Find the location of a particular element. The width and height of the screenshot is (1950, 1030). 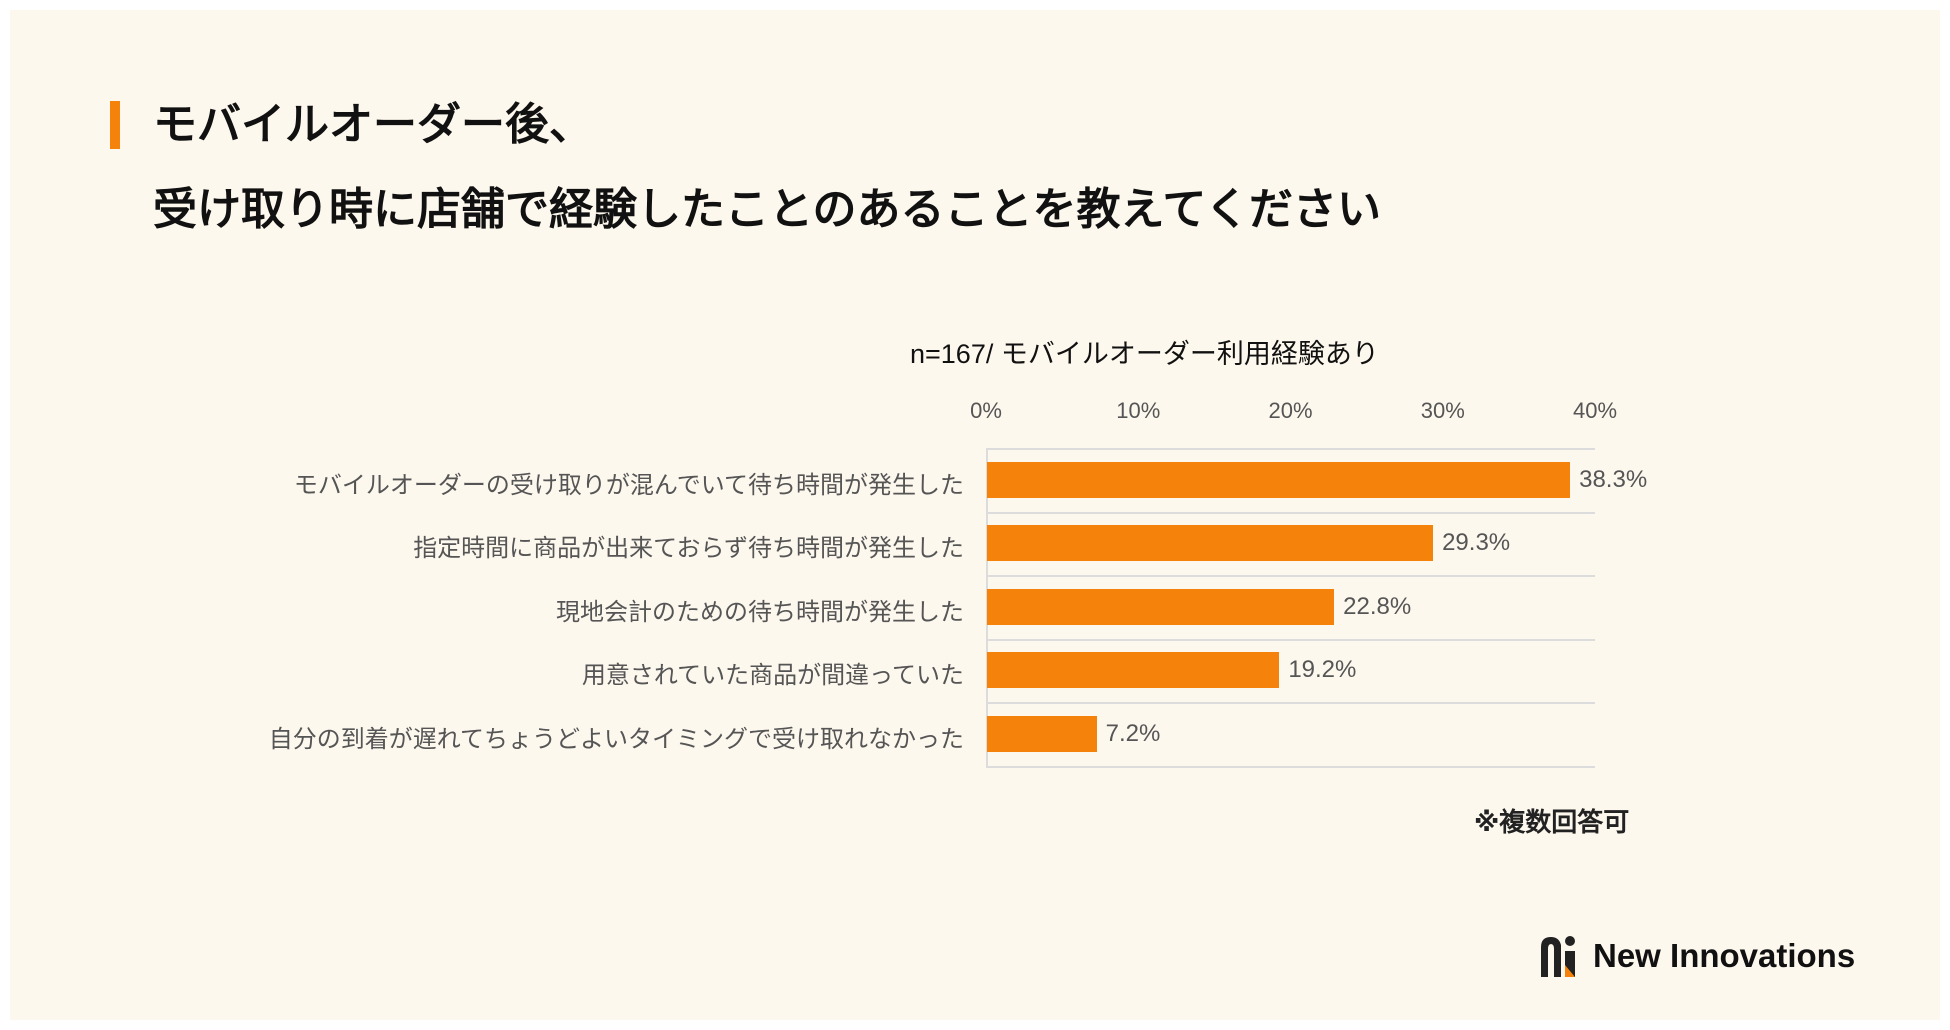

multiple-answer-note: ※複数回答可 is located at coordinates (1552, 822).